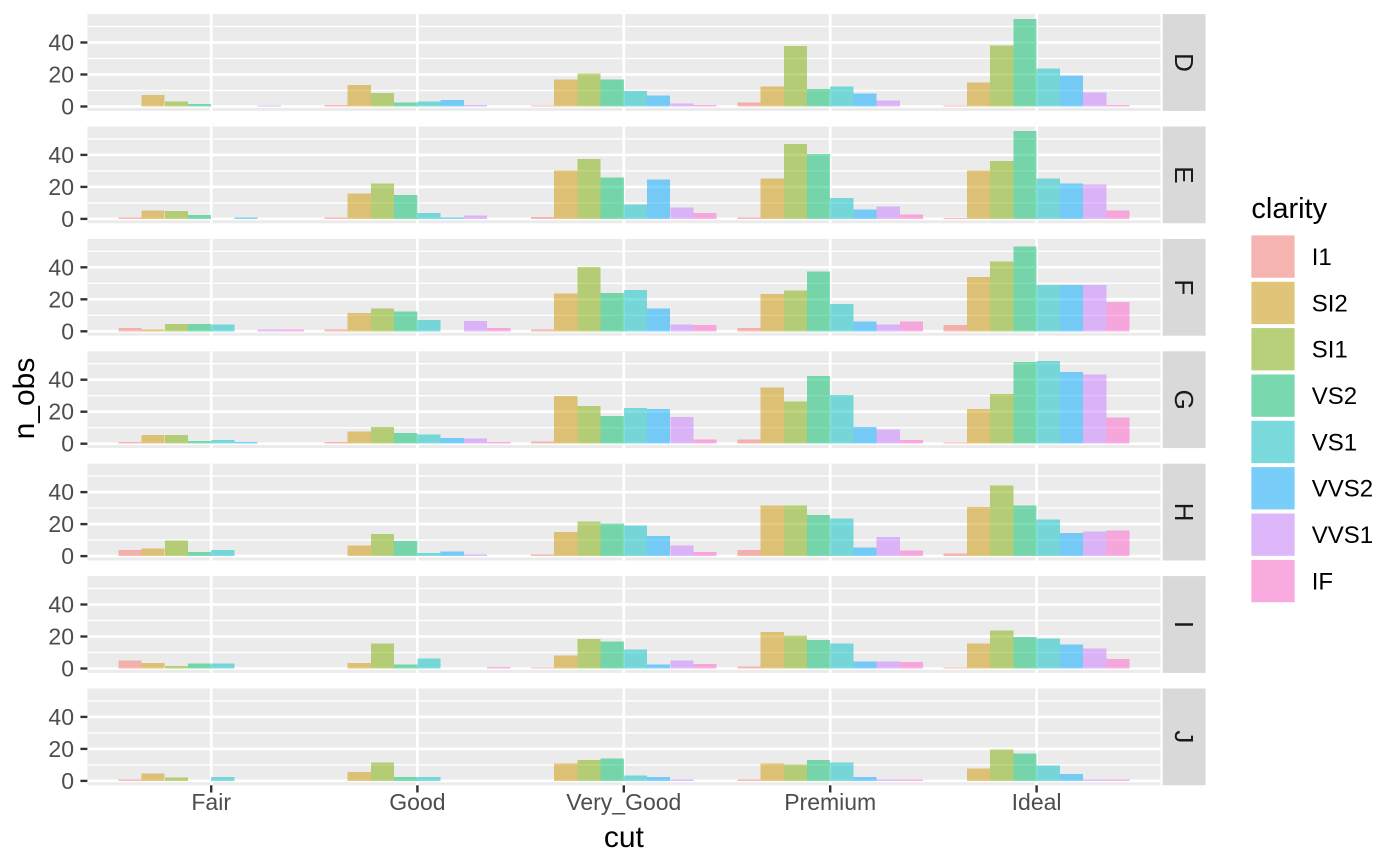 The height and width of the screenshot is (866, 1400). Describe the element at coordinates (1330, 350) in the screenshot. I see `svg-text: SI1` at that location.